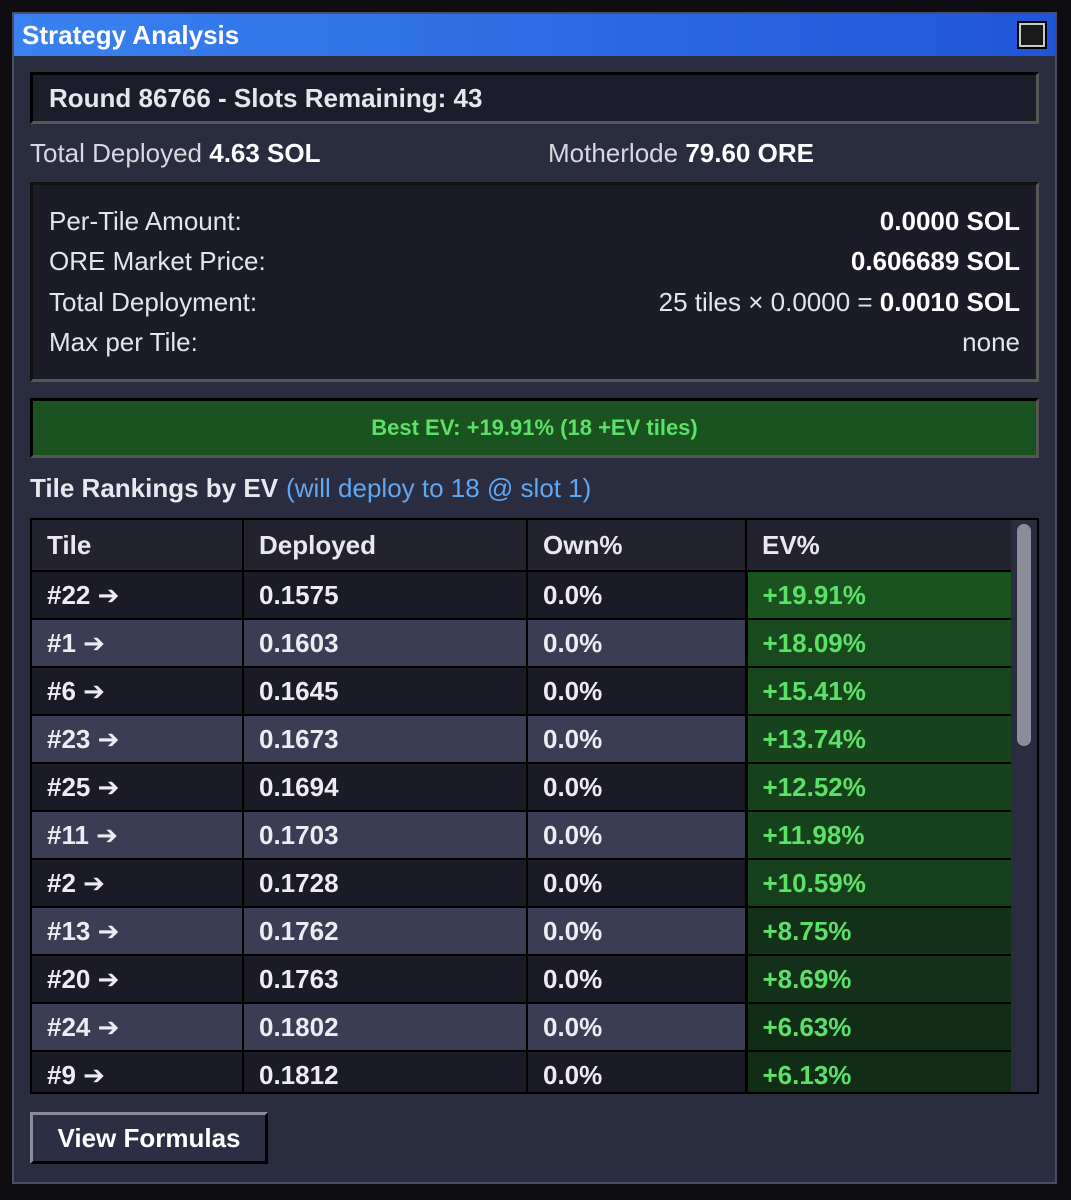  Describe the element at coordinates (385, 595) in the screenshot. I see `cell-deployed: 0.1575` at that location.